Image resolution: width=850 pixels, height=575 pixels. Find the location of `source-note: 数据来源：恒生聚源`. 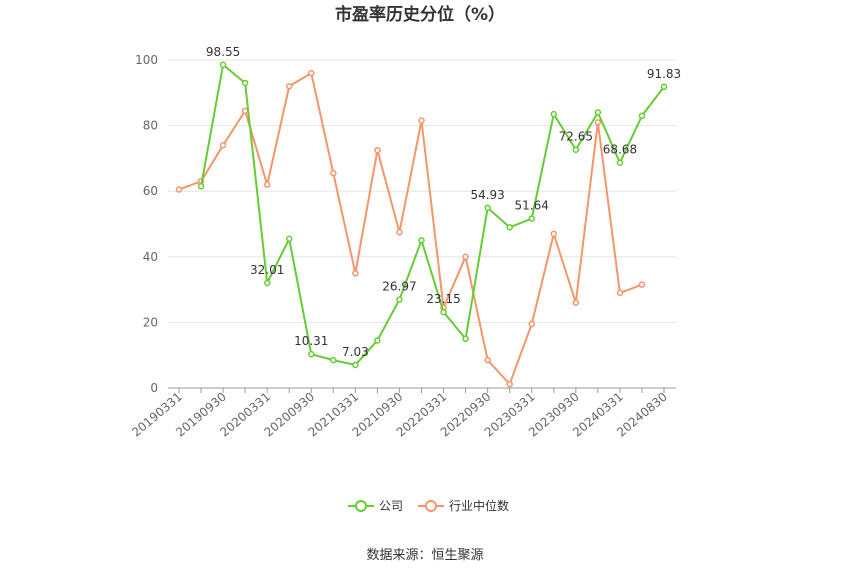

source-note: 数据来源：恒生聚源 is located at coordinates (424, 555).